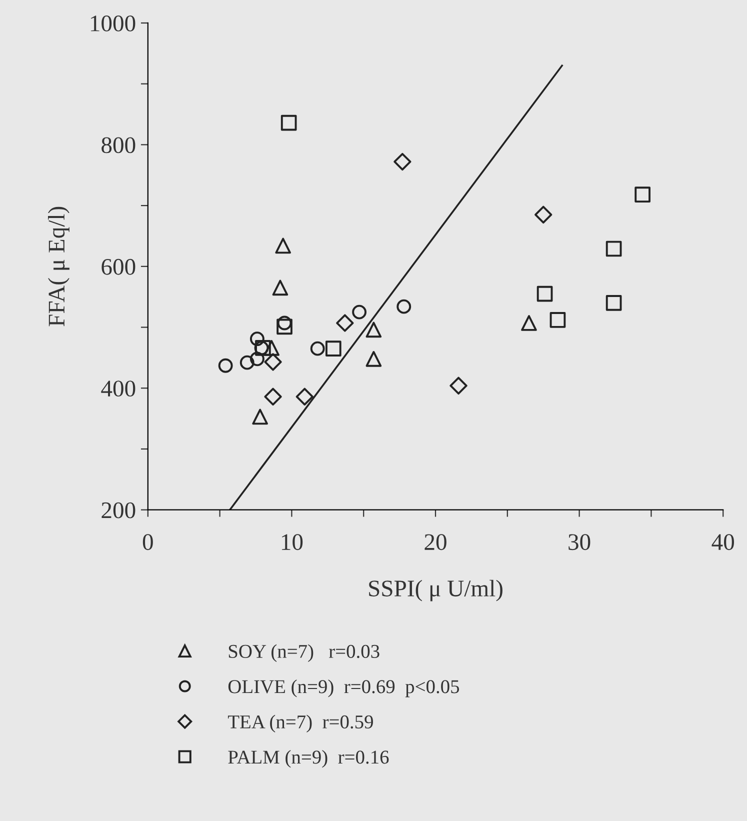 The height and width of the screenshot is (821, 747). What do you see at coordinates (435, 591) in the screenshot?
I see `x-axis-title: SSPI( μ U/ml)` at bounding box center [435, 591].